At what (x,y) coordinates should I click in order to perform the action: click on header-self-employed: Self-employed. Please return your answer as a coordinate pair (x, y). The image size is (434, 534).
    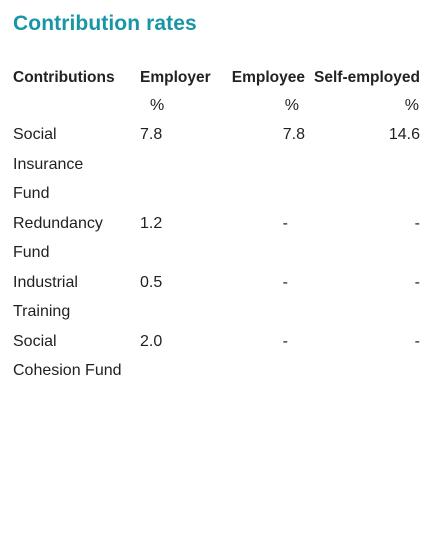
    Looking at the image, I should click on (367, 77).